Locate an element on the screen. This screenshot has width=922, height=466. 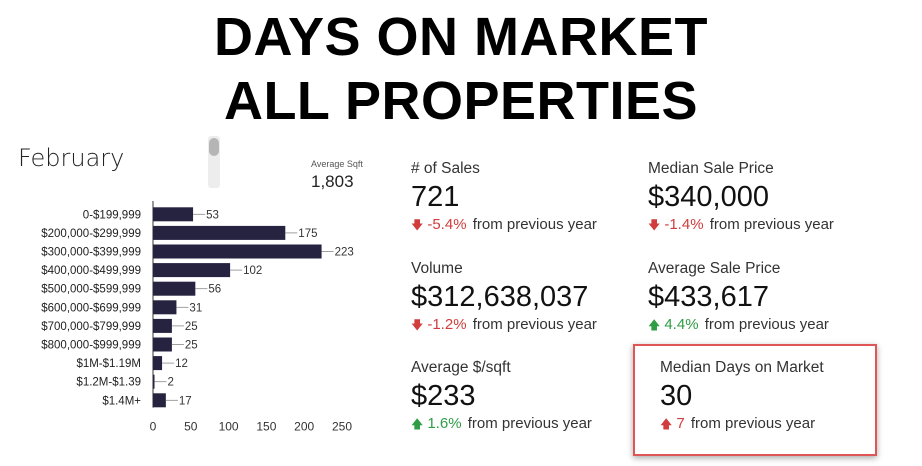
page-title-line1: DAYS ON MARKET is located at coordinates (461, 37).